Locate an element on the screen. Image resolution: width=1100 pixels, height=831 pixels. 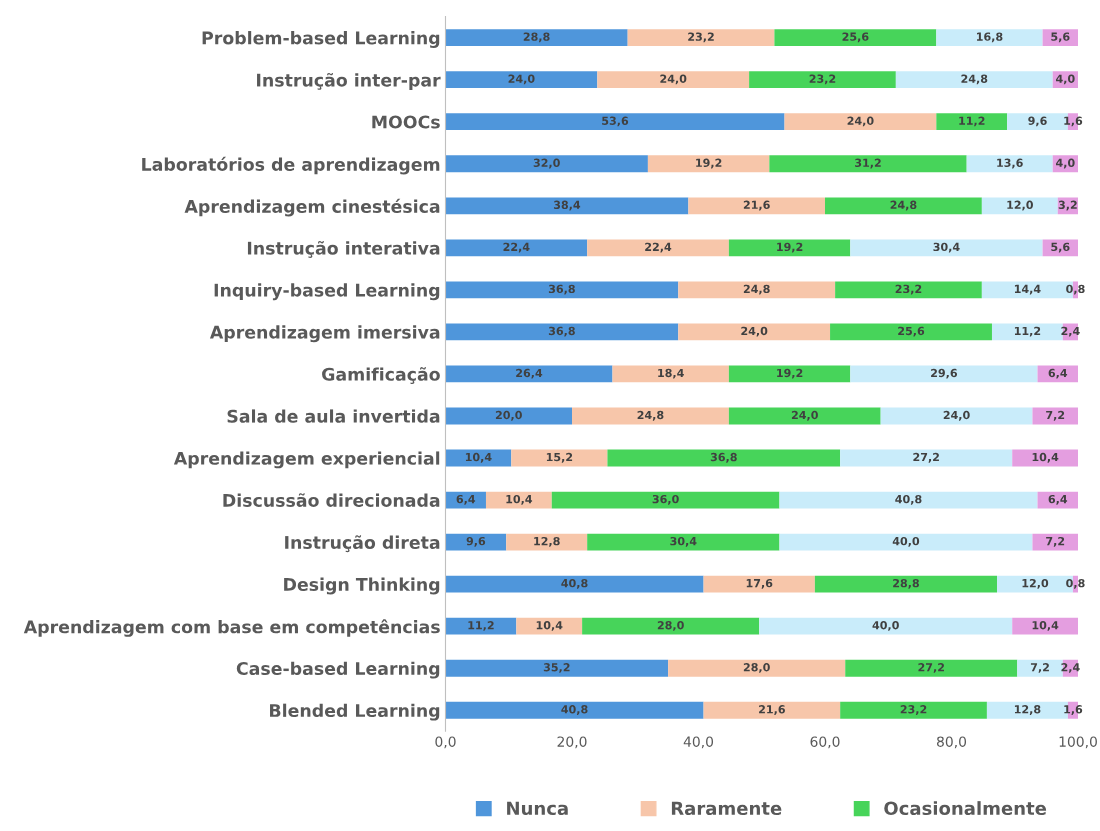
data-label: 38,4 is located at coordinates (567, 205).